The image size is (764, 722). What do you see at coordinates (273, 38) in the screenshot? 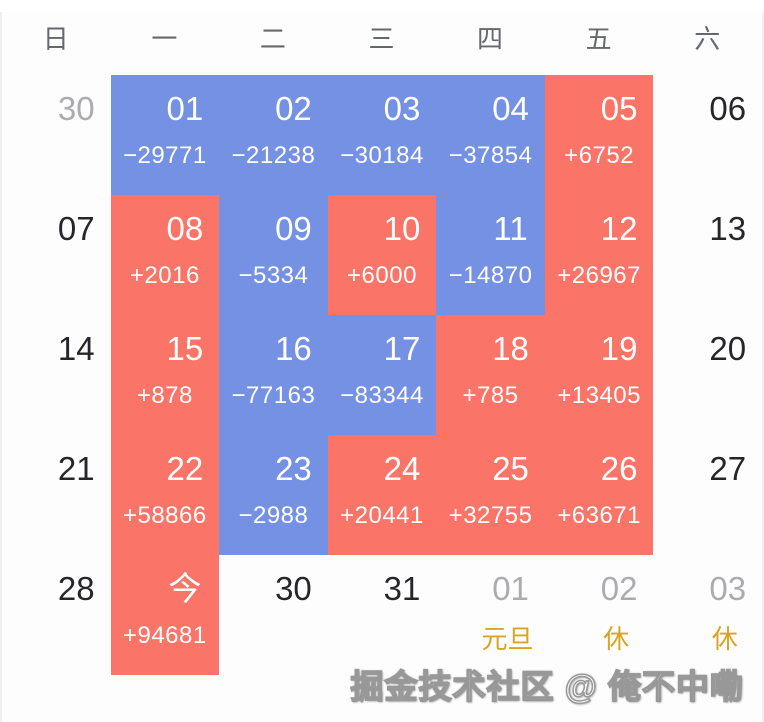
I see `weekday-label-tue: 二` at bounding box center [273, 38].